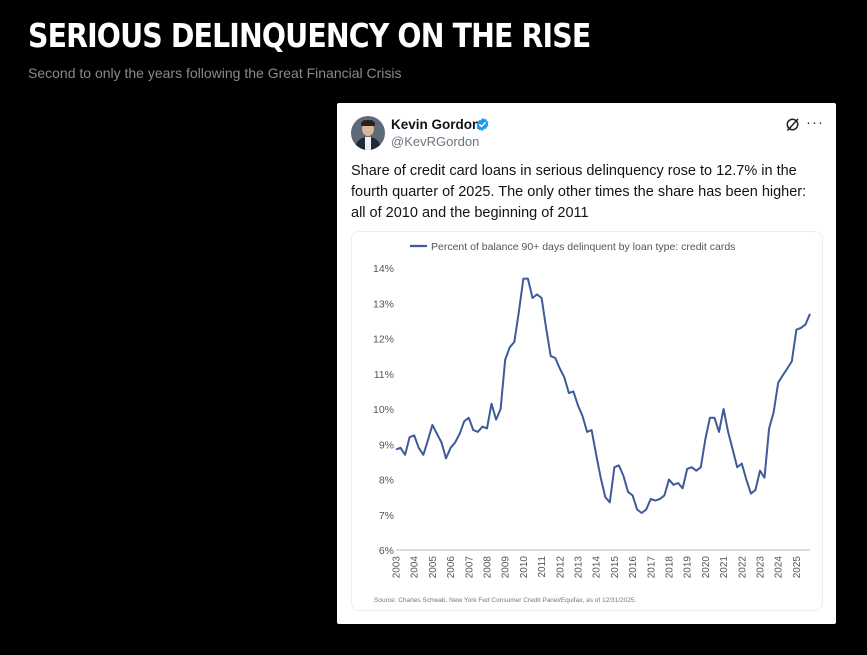 This screenshot has width=867, height=655. I want to click on x-tick-label: 2010, so click(524, 567).